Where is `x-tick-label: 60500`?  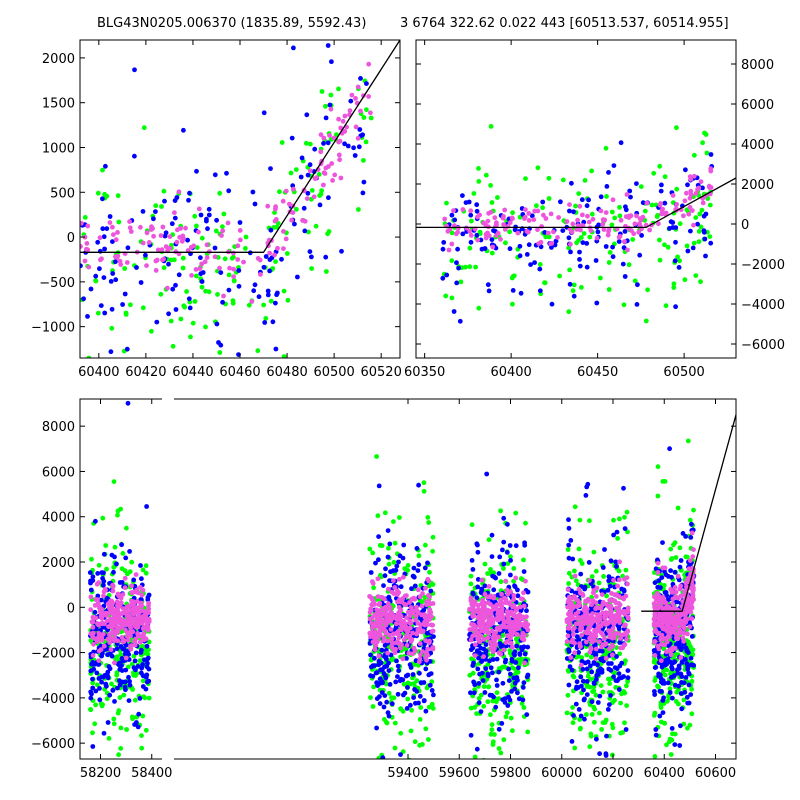 x-tick-label: 60500 is located at coordinates (333, 372).